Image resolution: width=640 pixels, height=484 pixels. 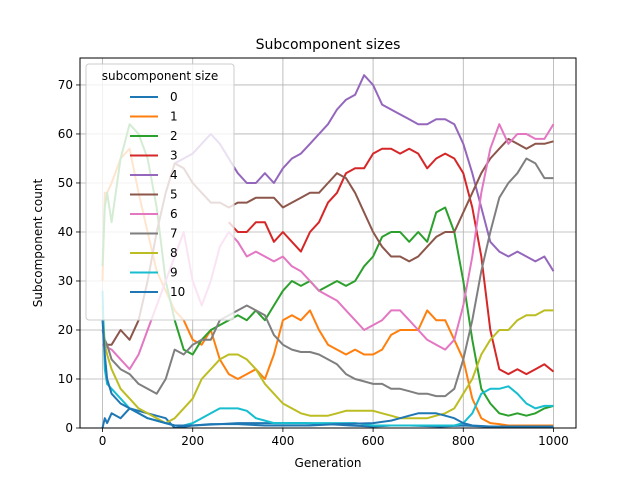 I want to click on x-axis-ticks: 0 200 400 600 800 1000, so click(x=334, y=438).